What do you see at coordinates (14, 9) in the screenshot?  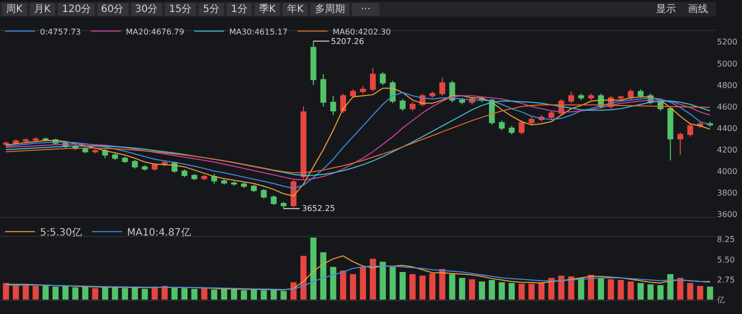 I see `text: 周K` at bounding box center [14, 9].